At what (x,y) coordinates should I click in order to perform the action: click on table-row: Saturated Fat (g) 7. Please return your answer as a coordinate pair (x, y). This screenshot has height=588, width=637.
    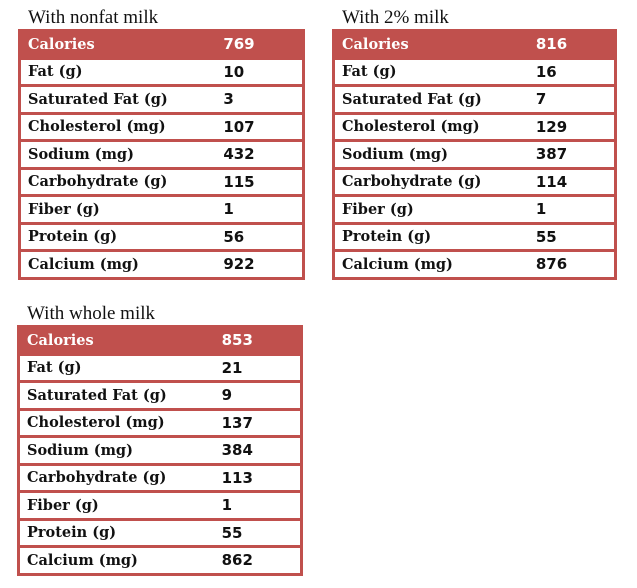
    Looking at the image, I should click on (474, 99).